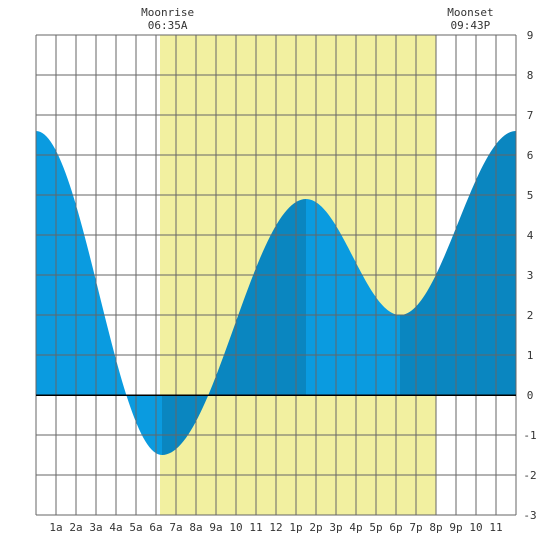 Image resolution: width=550 pixels, height=550 pixels. What do you see at coordinates (335, 527) in the screenshot?
I see `x-tick-label: 3p` at bounding box center [335, 527].